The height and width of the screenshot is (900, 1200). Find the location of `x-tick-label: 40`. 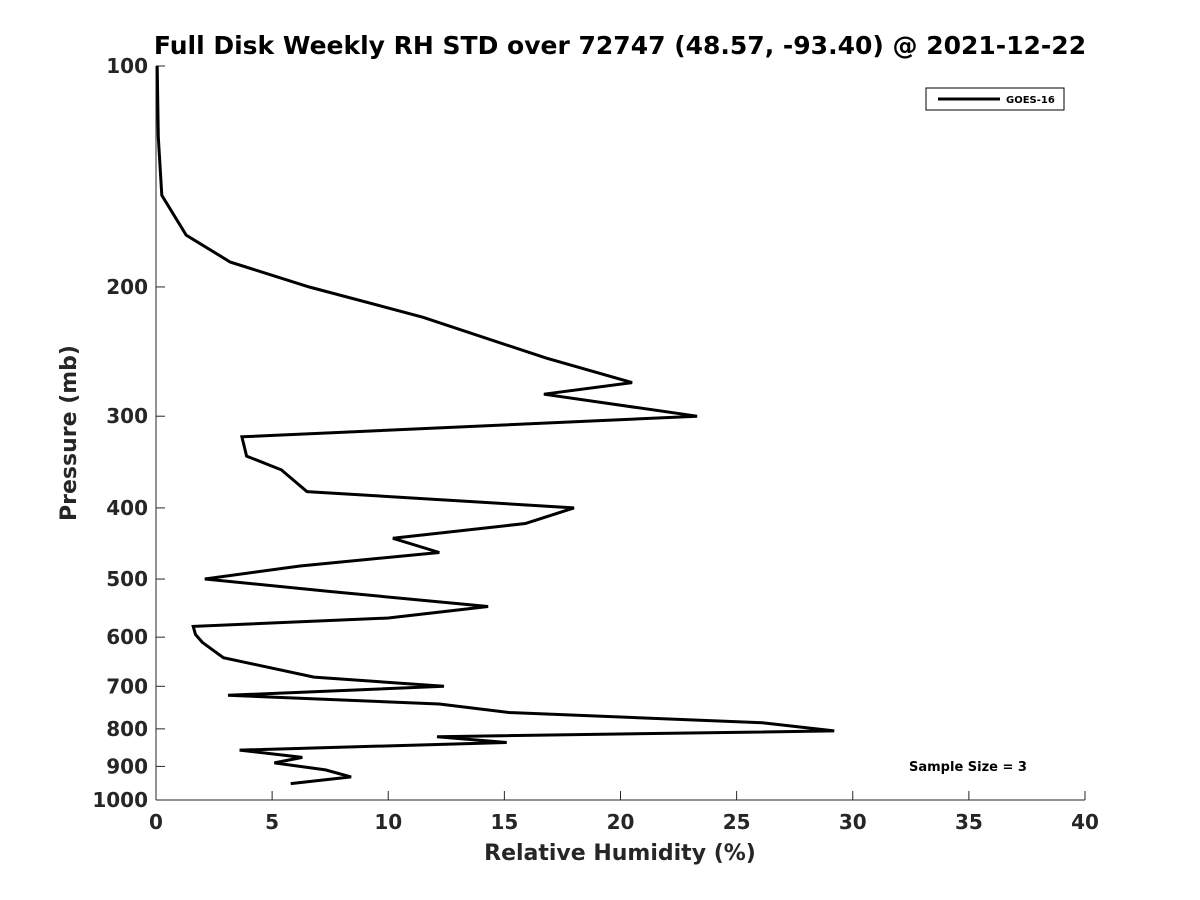

x-tick-label: 40 is located at coordinates (1085, 822).